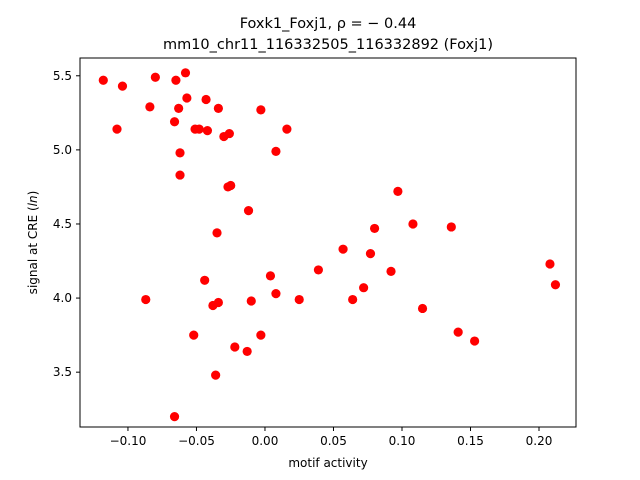 This screenshot has width=640, height=480. Describe the element at coordinates (62, 76) in the screenshot. I see `y-tick-label: 5.5` at that location.